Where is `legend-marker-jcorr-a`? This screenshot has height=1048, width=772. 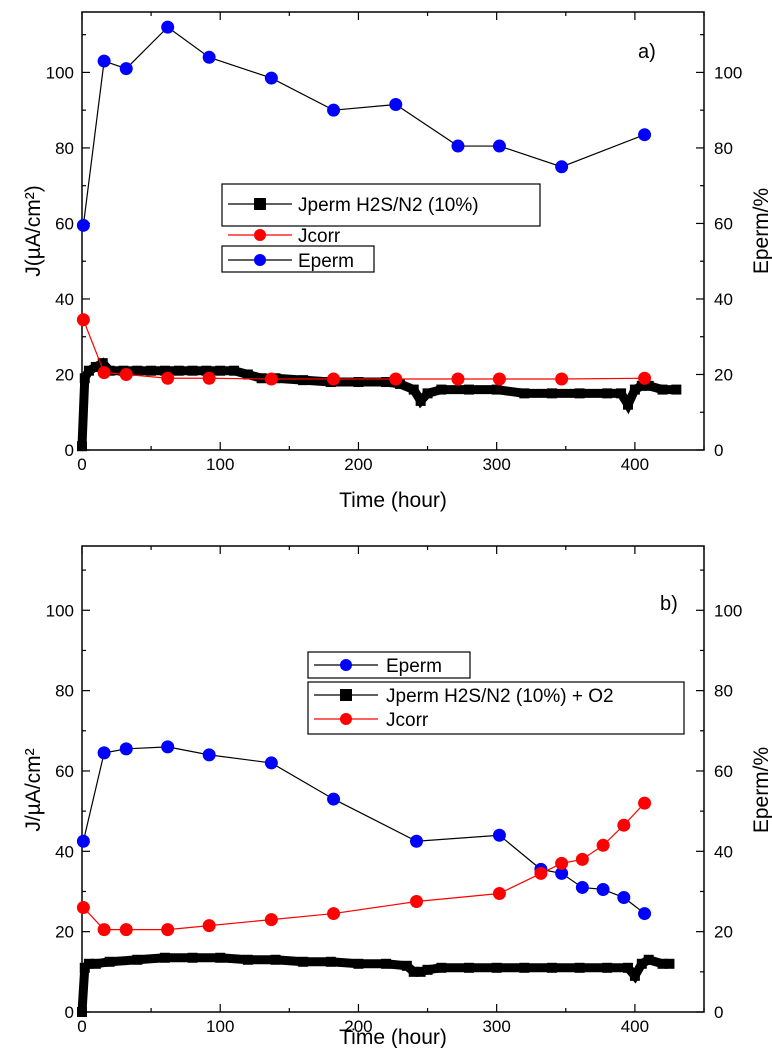 legend-marker-jcorr-a is located at coordinates (260, 235).